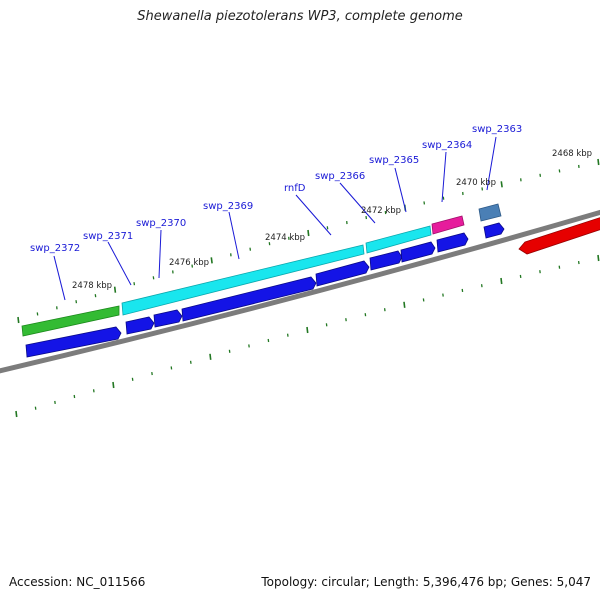  What do you see at coordinates (394, 160) in the screenshot?
I see `gene-label-swp-2365: swp_2365` at bounding box center [394, 160].